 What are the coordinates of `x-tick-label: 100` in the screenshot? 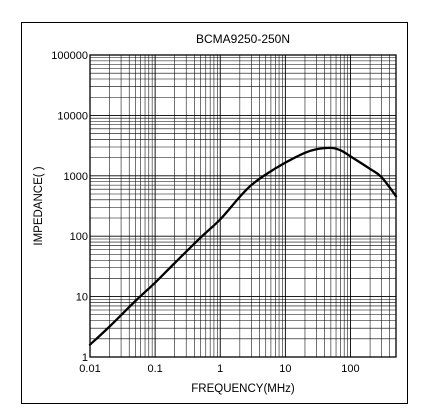 It's located at (350, 369).